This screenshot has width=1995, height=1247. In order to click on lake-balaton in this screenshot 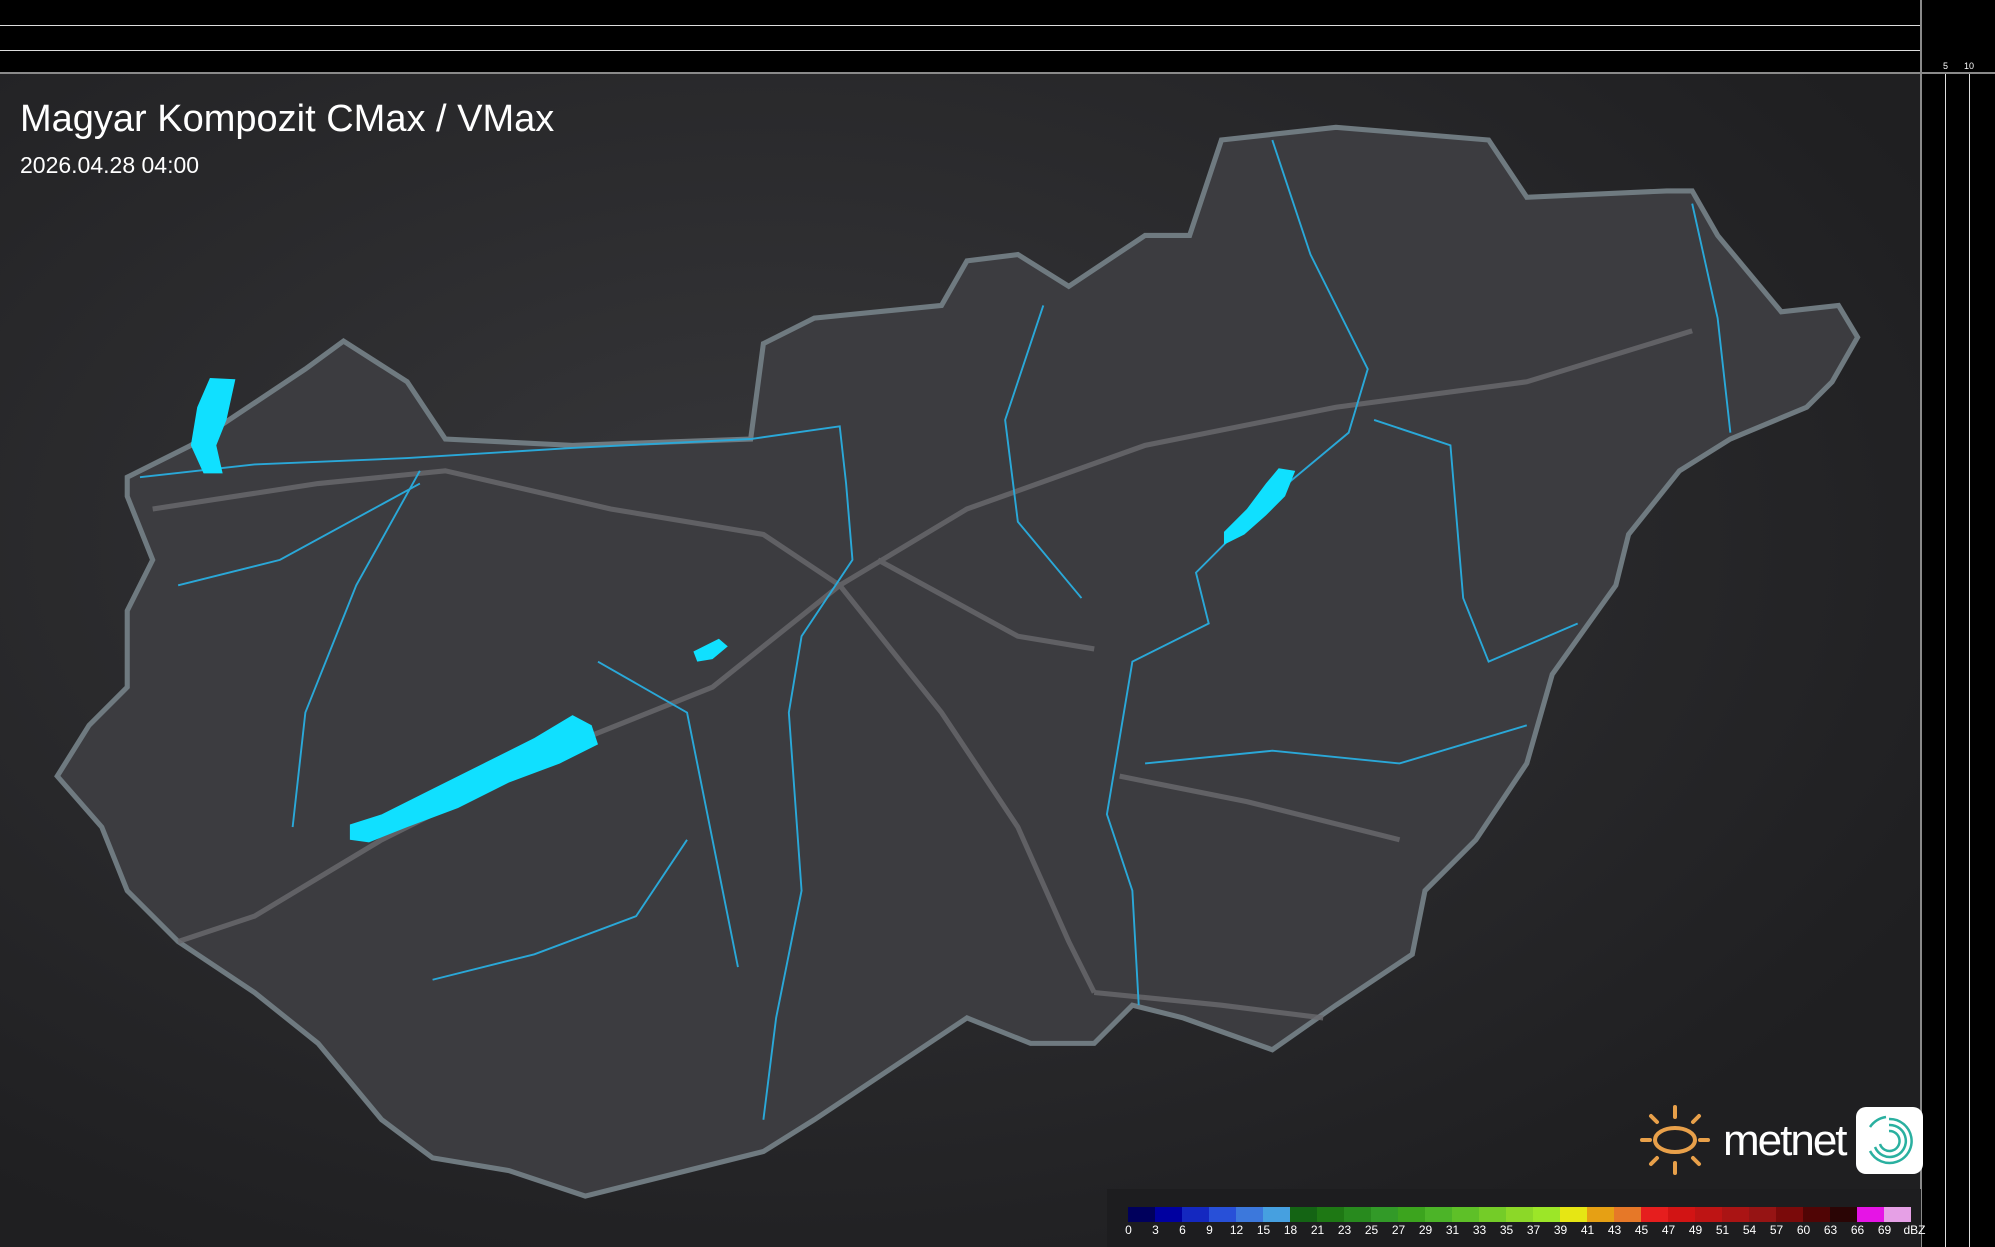, I will do `click(473, 779)`.